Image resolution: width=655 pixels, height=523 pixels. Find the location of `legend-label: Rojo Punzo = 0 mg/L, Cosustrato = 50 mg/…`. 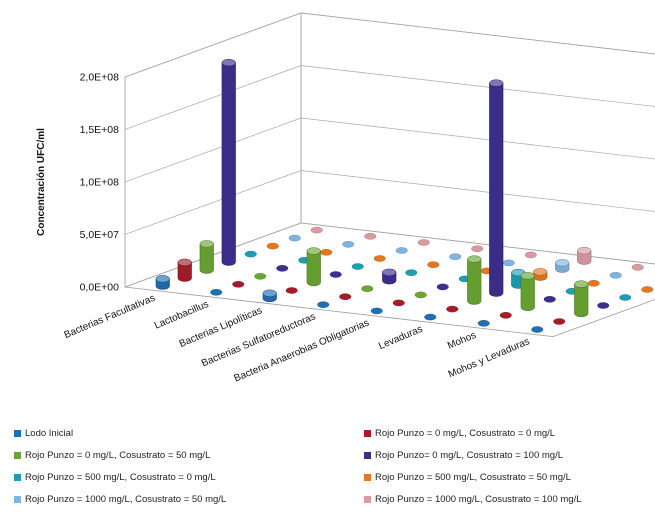

legend-label: Rojo Punzo = 0 mg/L, Cosustrato = 50 mg/… is located at coordinates (118, 455).